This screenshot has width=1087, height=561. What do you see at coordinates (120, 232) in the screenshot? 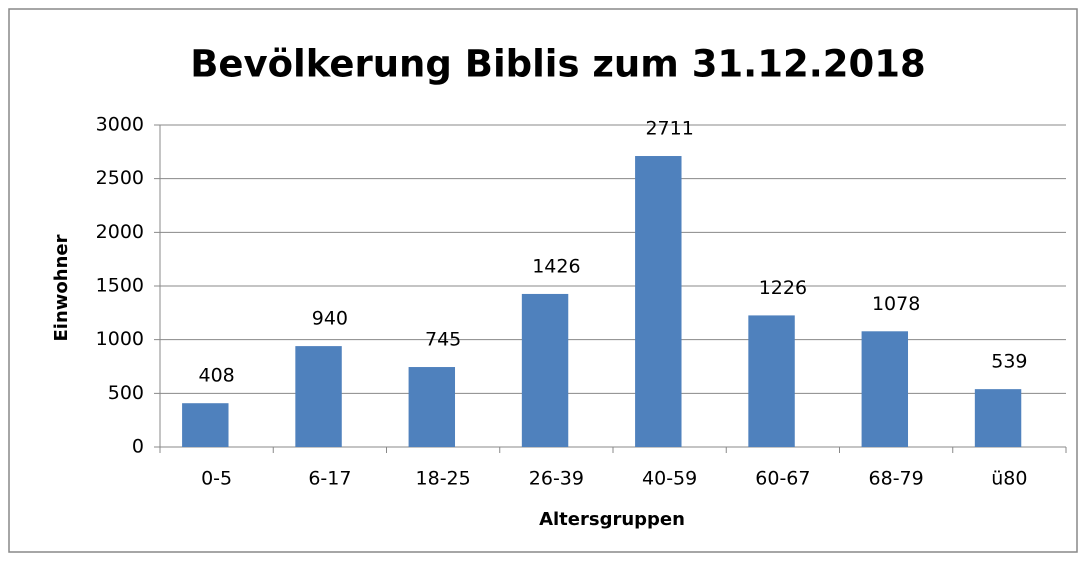
I see `y-tick-label: 2000` at bounding box center [120, 232].